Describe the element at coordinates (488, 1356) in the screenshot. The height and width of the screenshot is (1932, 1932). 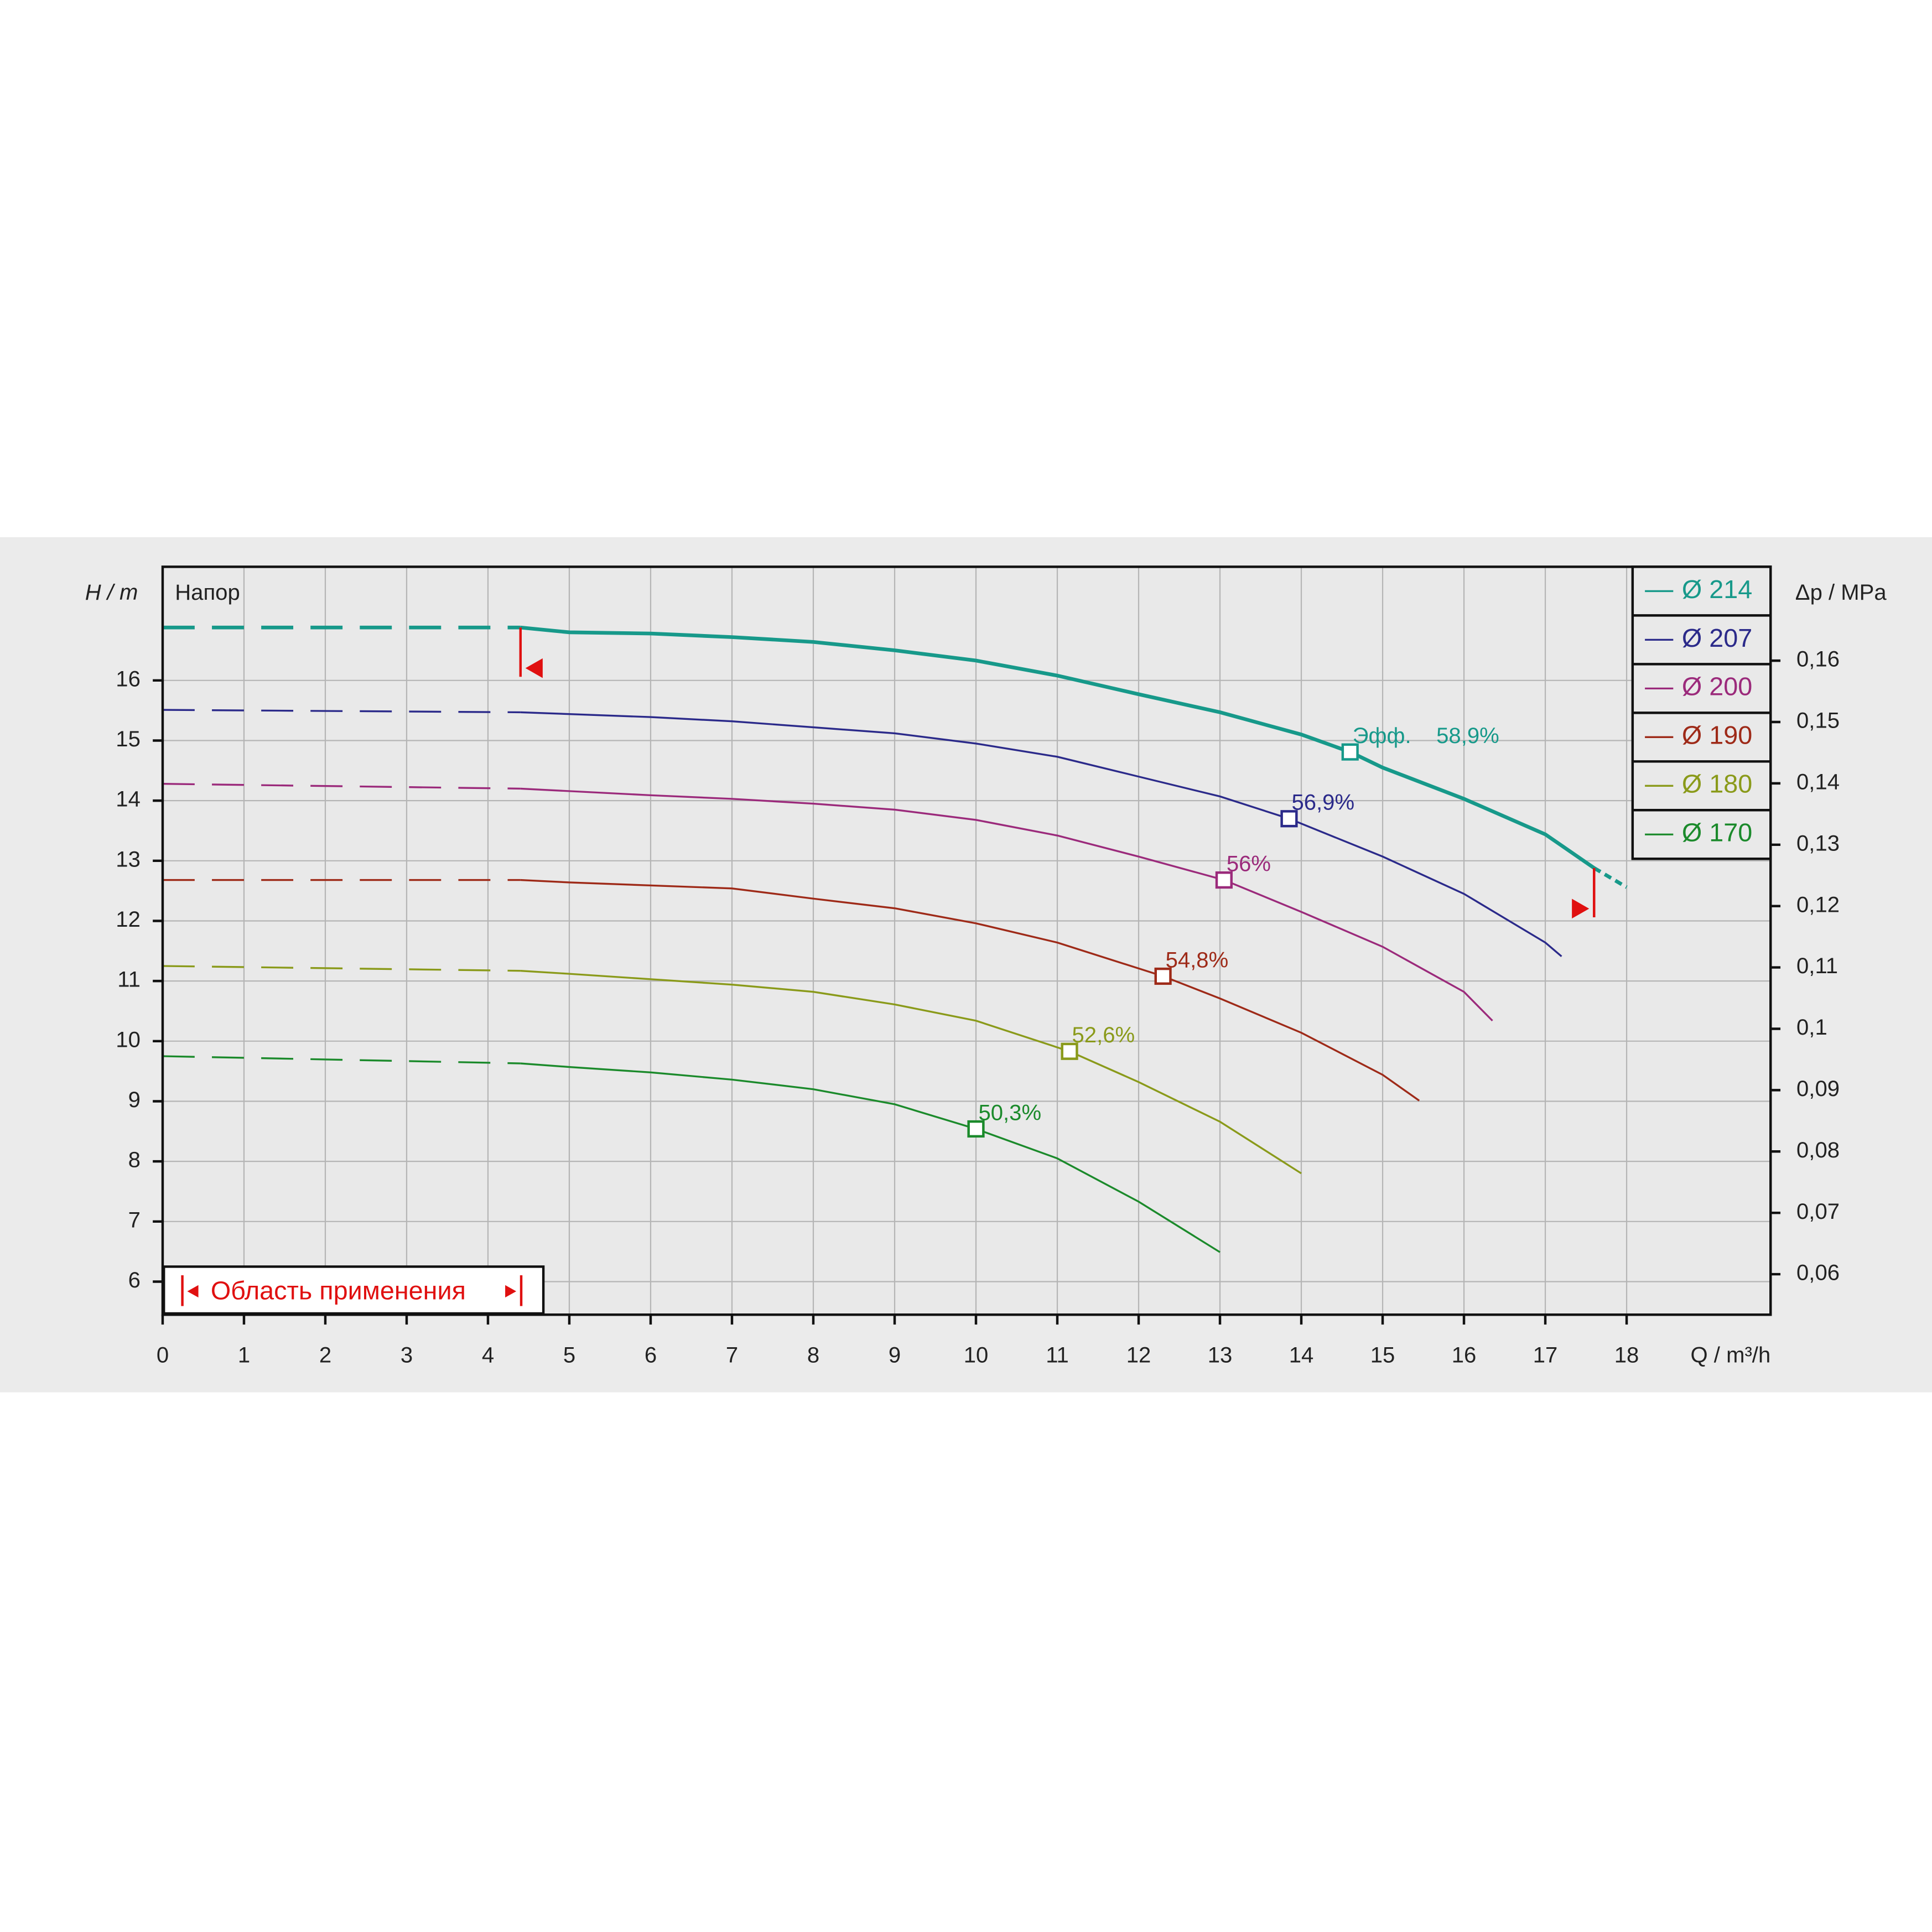
I see `x-tick-label: 4` at that location.